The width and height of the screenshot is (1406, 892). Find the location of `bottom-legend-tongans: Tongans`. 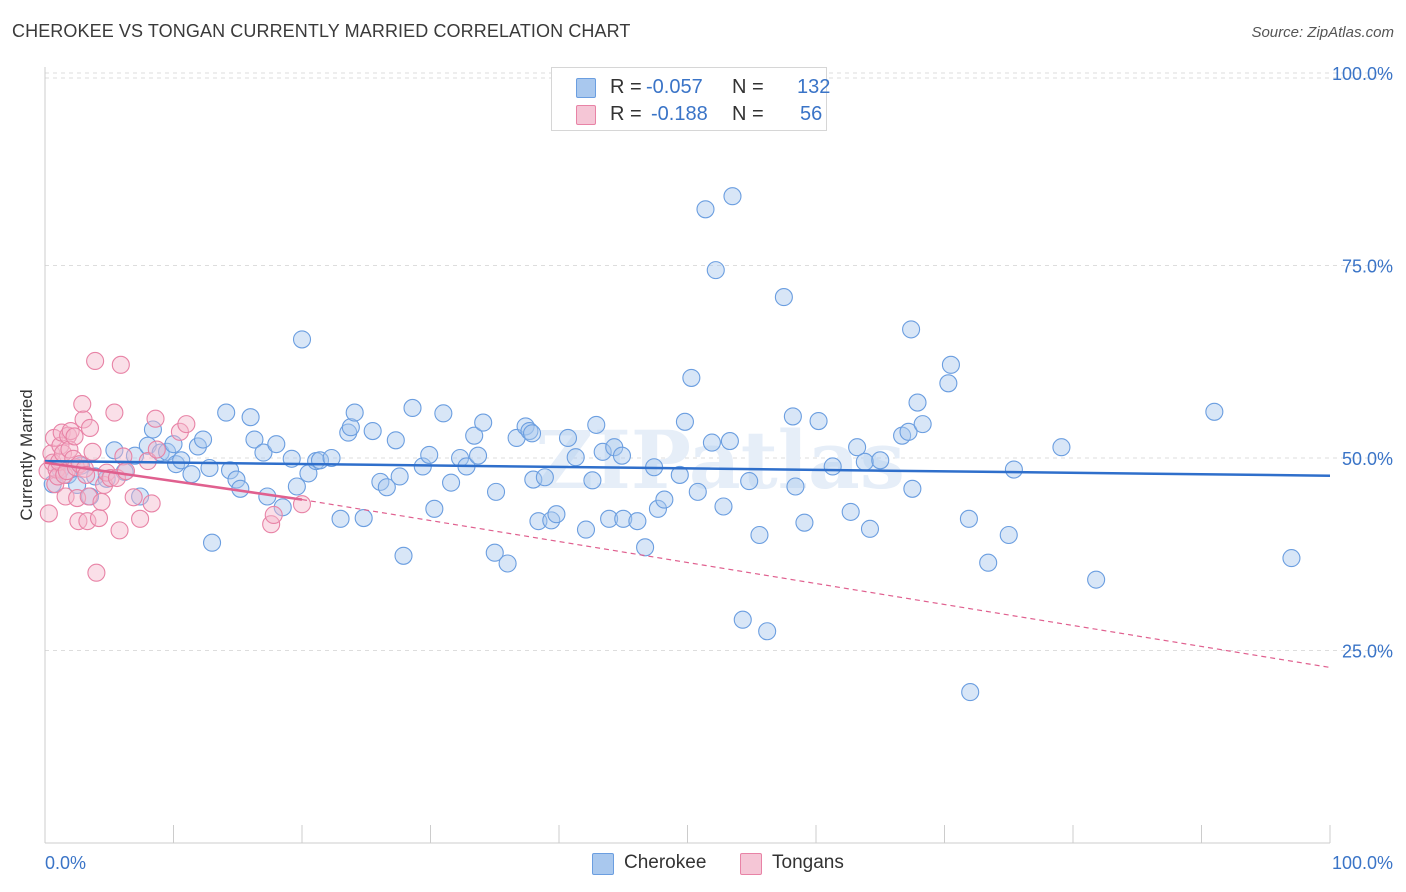

bottom-legend-tongans: Tongans is located at coordinates (805, 864).